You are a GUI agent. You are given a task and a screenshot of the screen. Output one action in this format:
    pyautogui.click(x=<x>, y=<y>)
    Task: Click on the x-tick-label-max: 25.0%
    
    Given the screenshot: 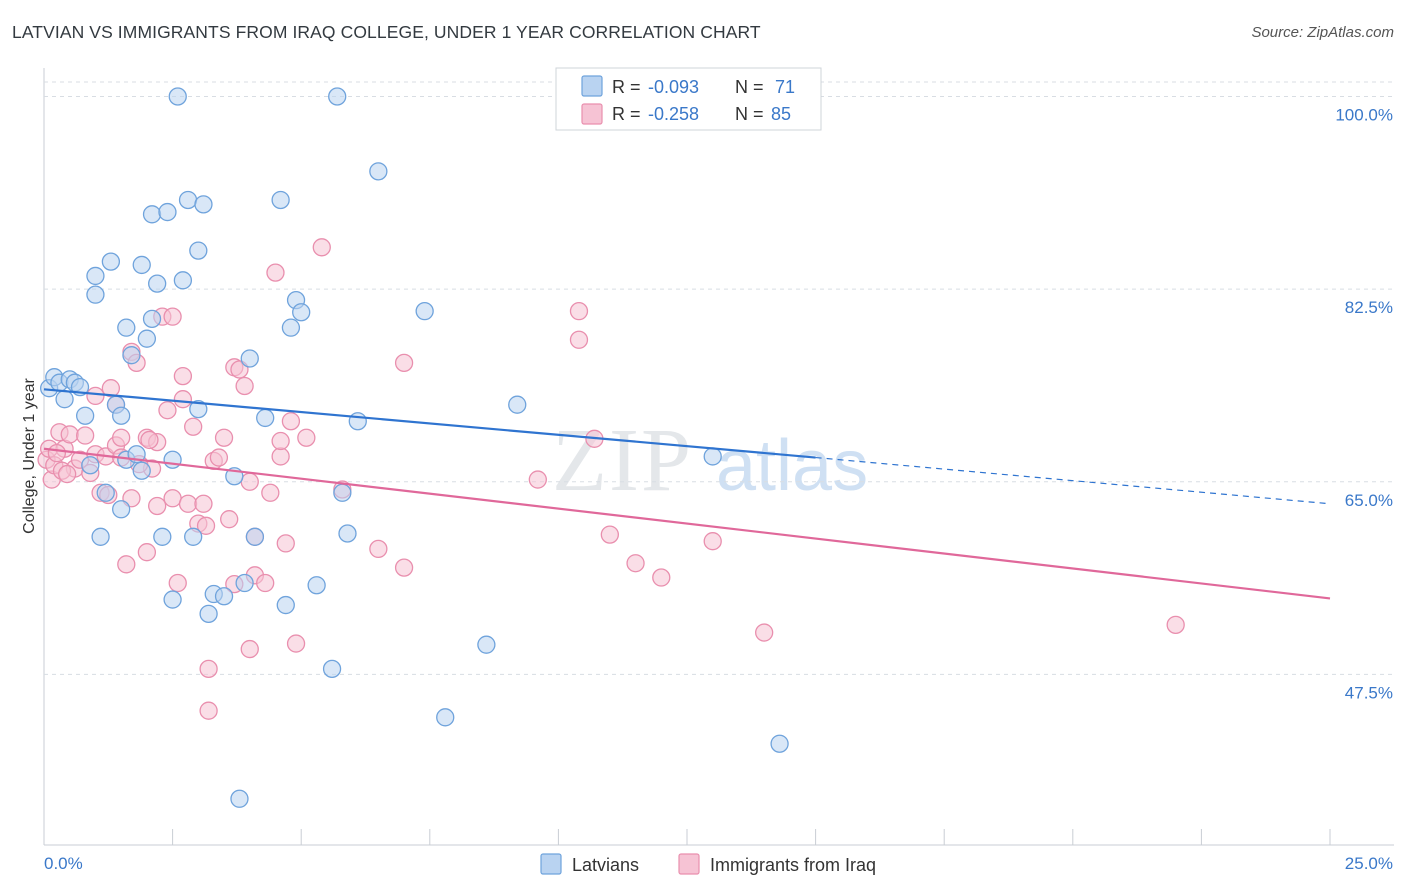 What is the action you would take?
    pyautogui.click(x=1369, y=863)
    